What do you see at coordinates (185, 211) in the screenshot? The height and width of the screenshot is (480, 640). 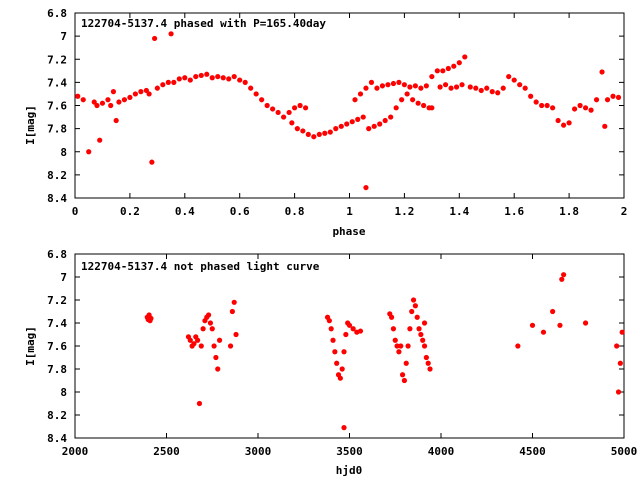 I see `phased-xtick-label: 0.4` at bounding box center [185, 211].